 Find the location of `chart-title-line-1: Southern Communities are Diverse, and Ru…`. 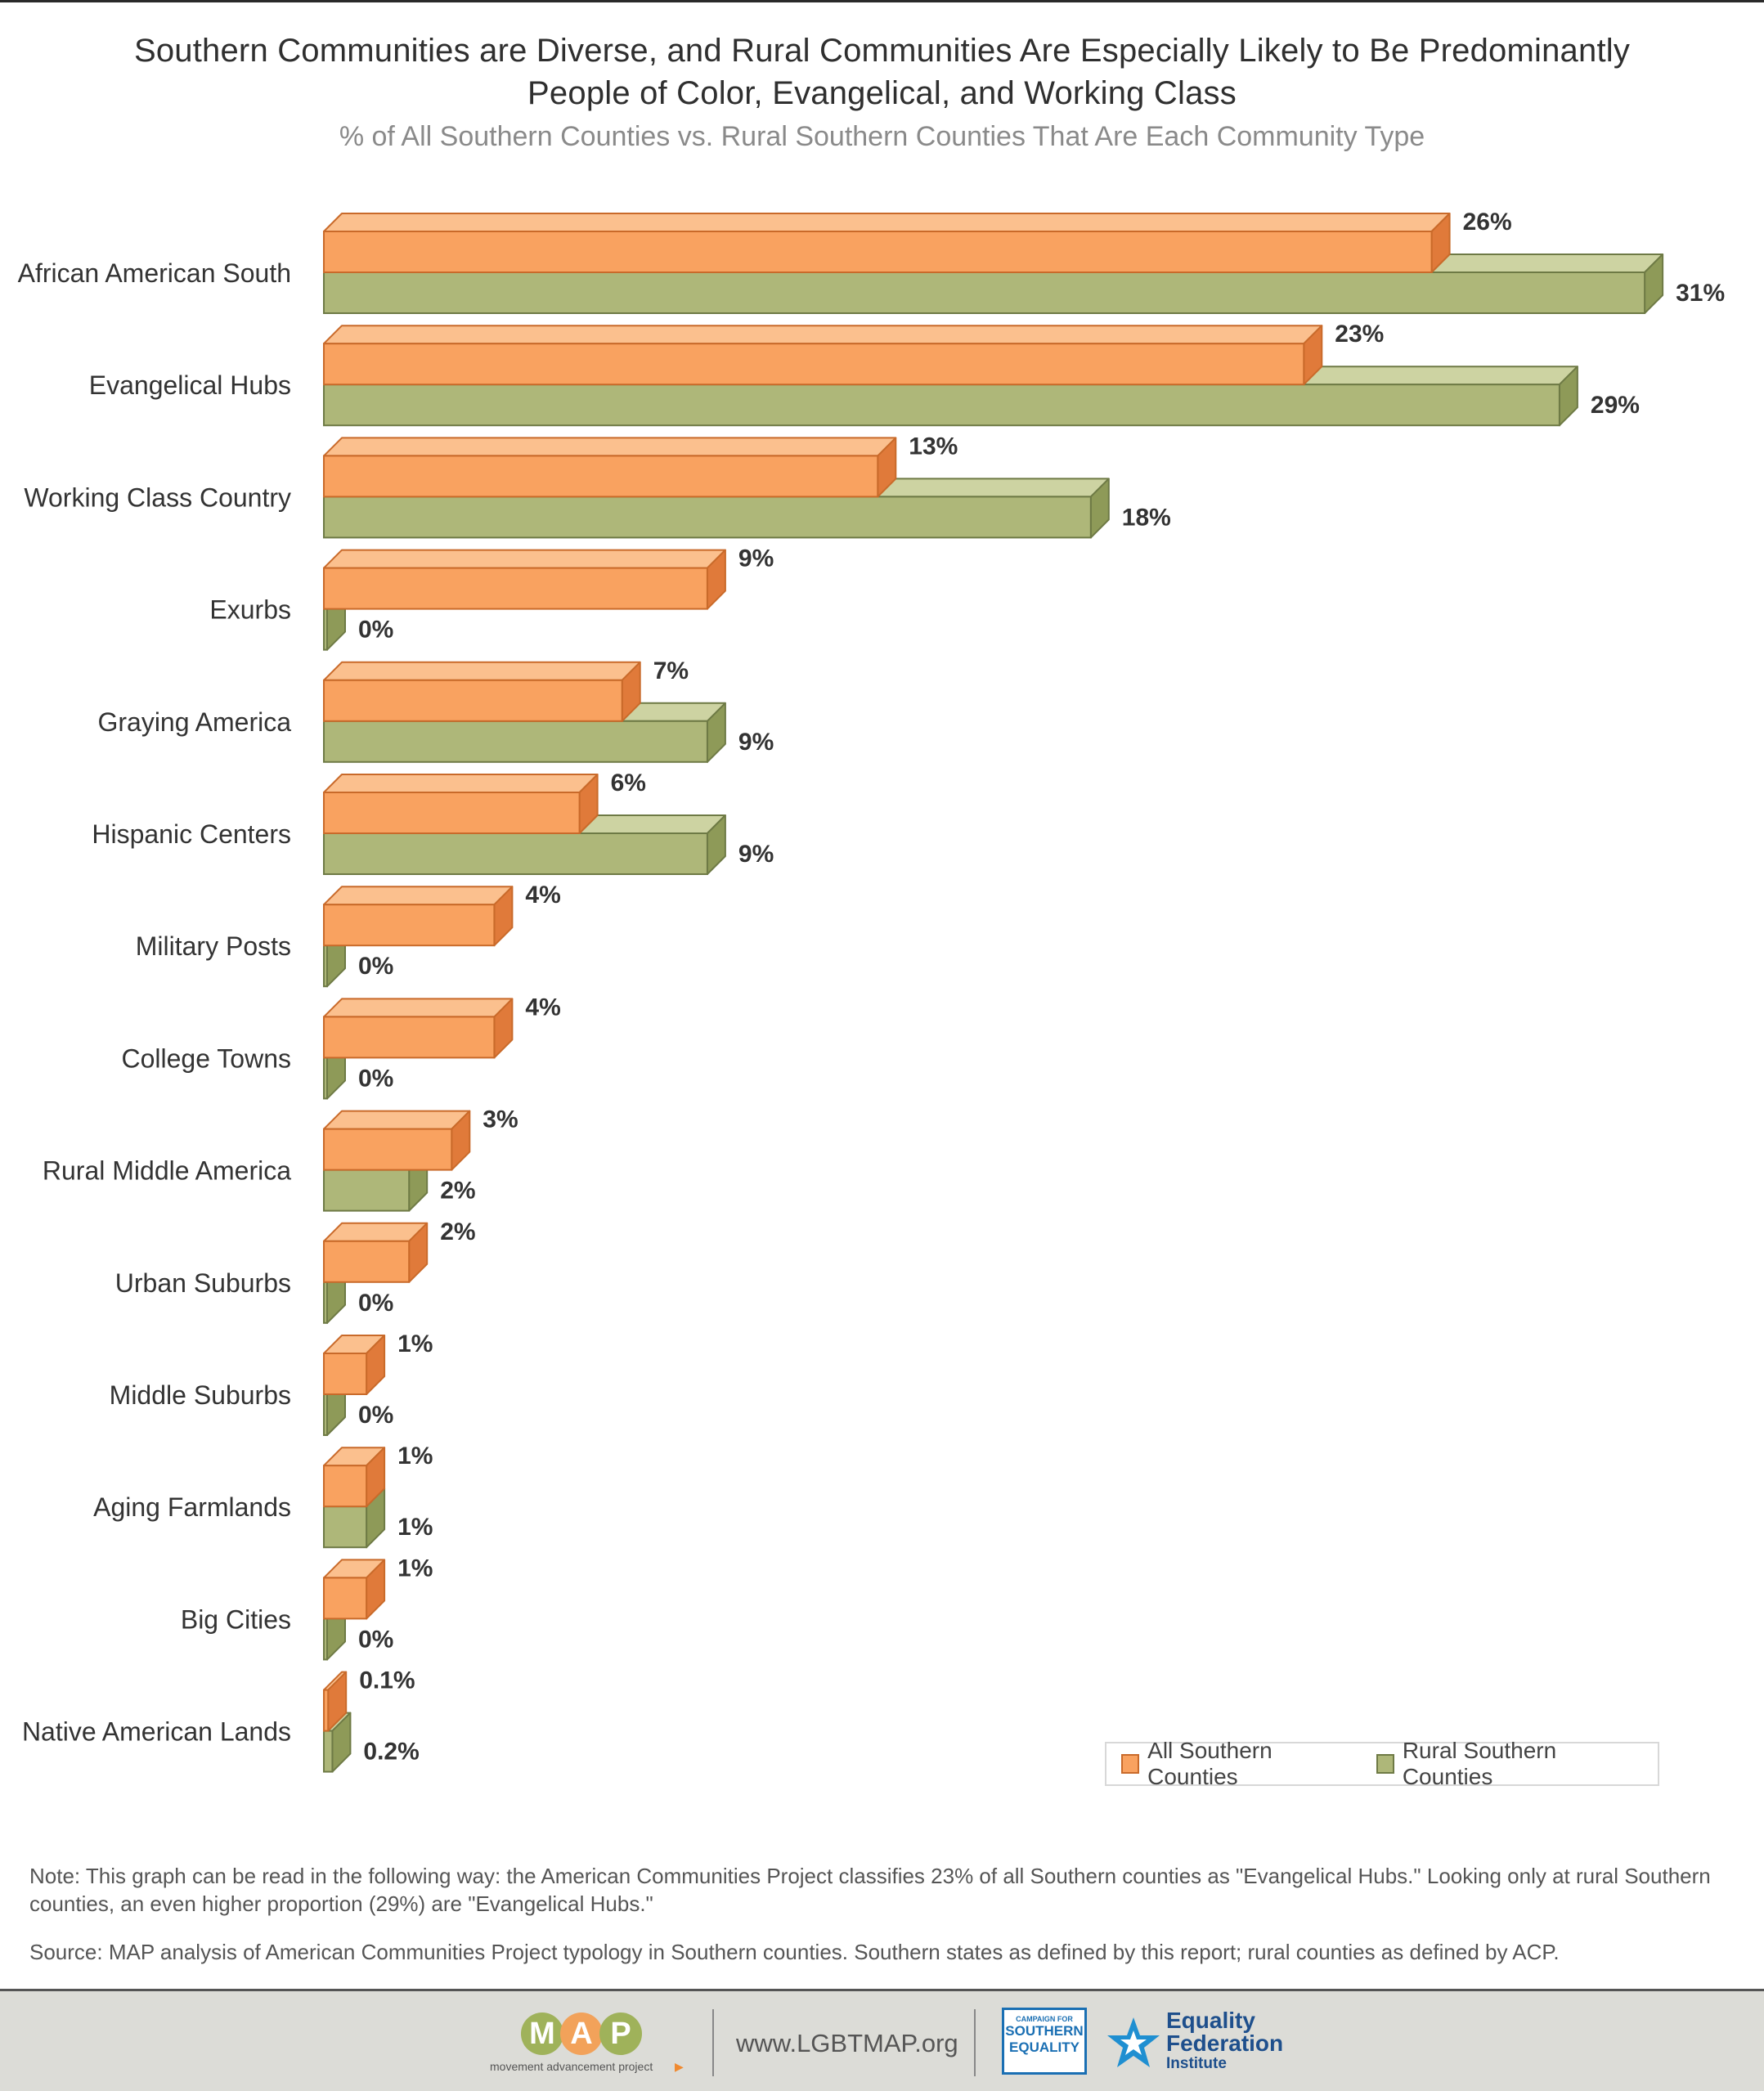

chart-title-line-1: Southern Communities are Diverse, and Ru… is located at coordinates (882, 51).